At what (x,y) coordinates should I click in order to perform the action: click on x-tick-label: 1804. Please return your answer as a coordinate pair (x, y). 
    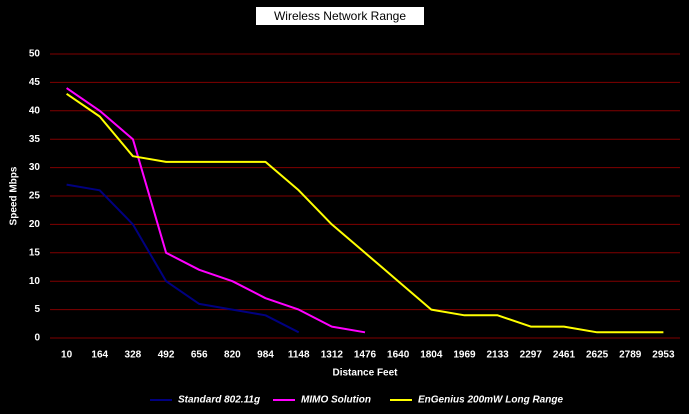
    Looking at the image, I should click on (431, 355).